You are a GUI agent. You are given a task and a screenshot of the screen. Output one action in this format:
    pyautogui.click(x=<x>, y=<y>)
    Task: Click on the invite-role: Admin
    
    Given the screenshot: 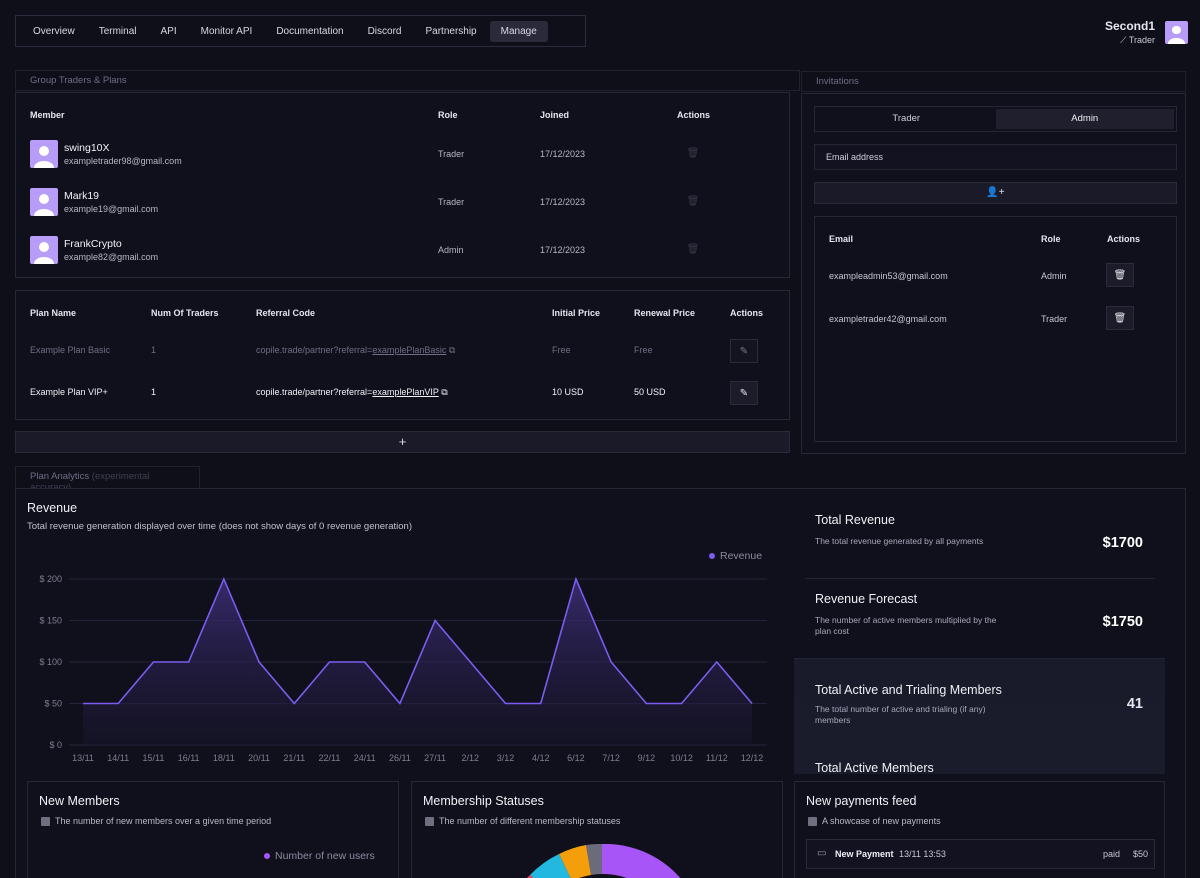 What is the action you would take?
    pyautogui.click(x=1054, y=276)
    